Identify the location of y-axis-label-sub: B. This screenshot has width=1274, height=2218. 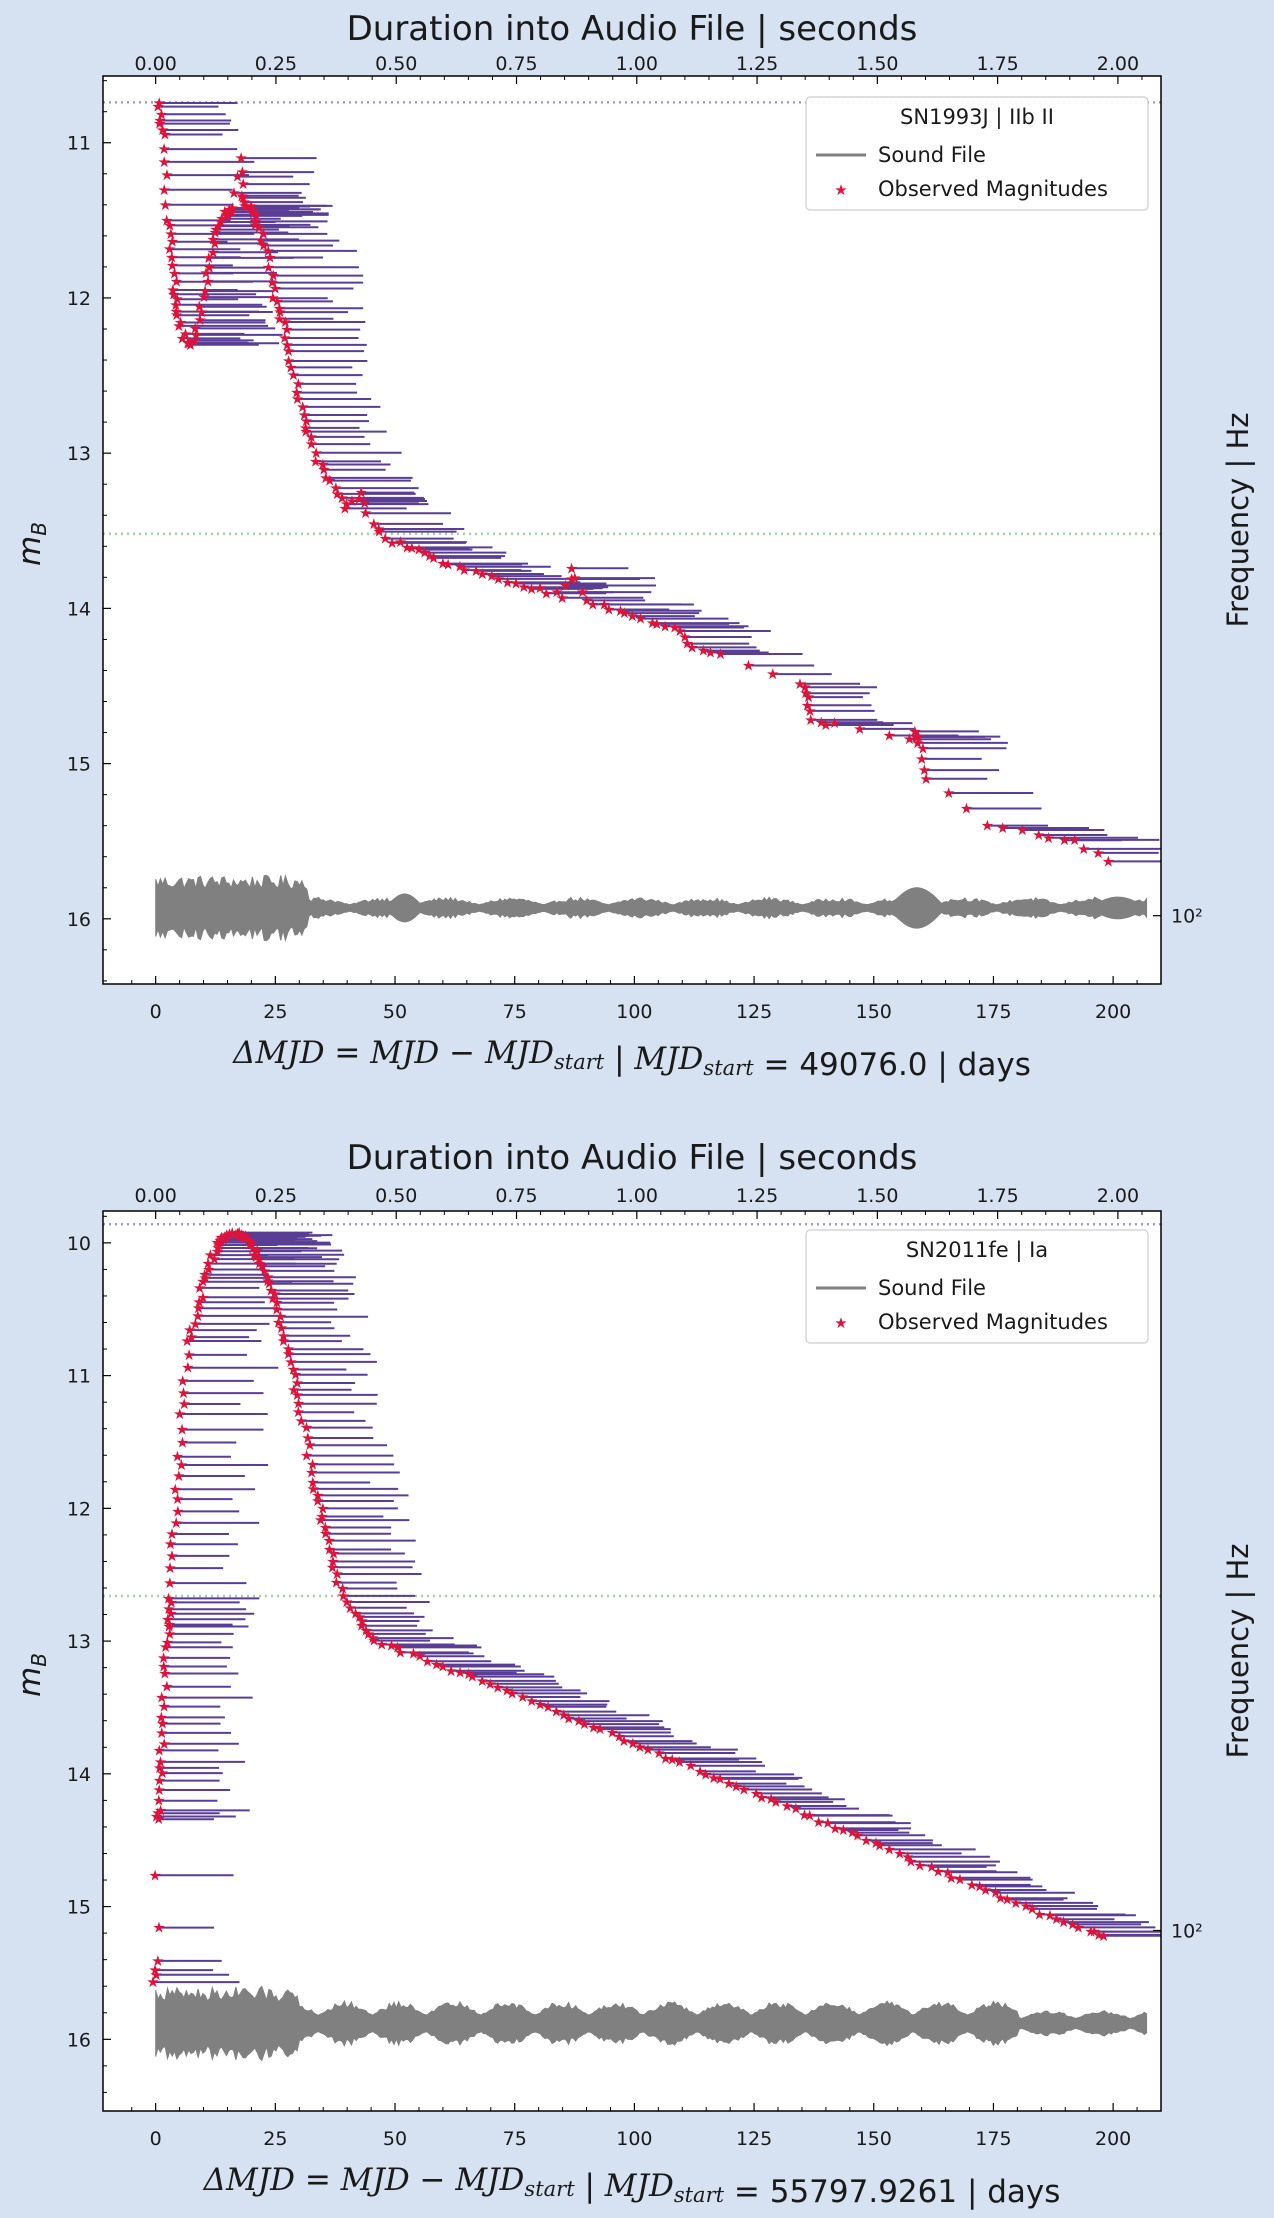
(39, 1660).